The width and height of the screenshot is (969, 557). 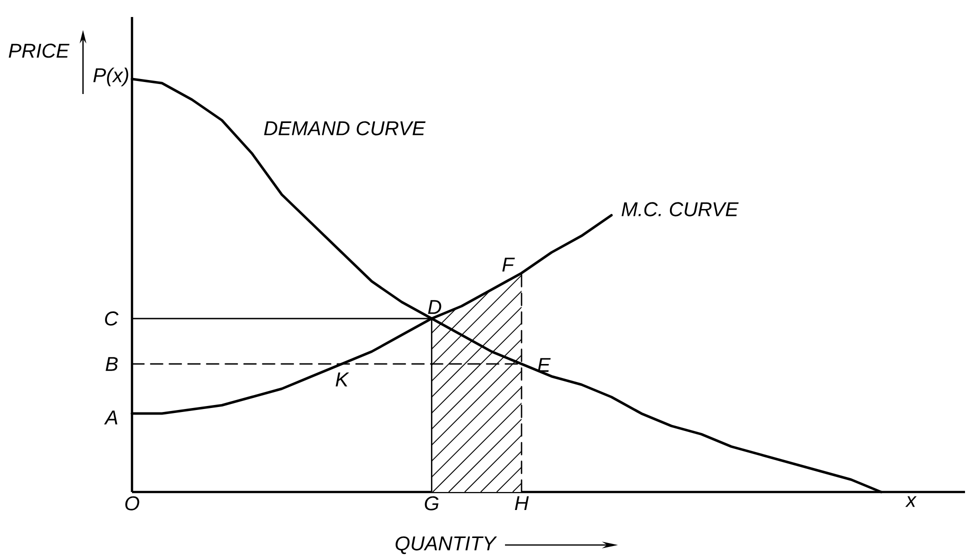 What do you see at coordinates (435, 307) in the screenshot?
I see `annotation: D` at bounding box center [435, 307].